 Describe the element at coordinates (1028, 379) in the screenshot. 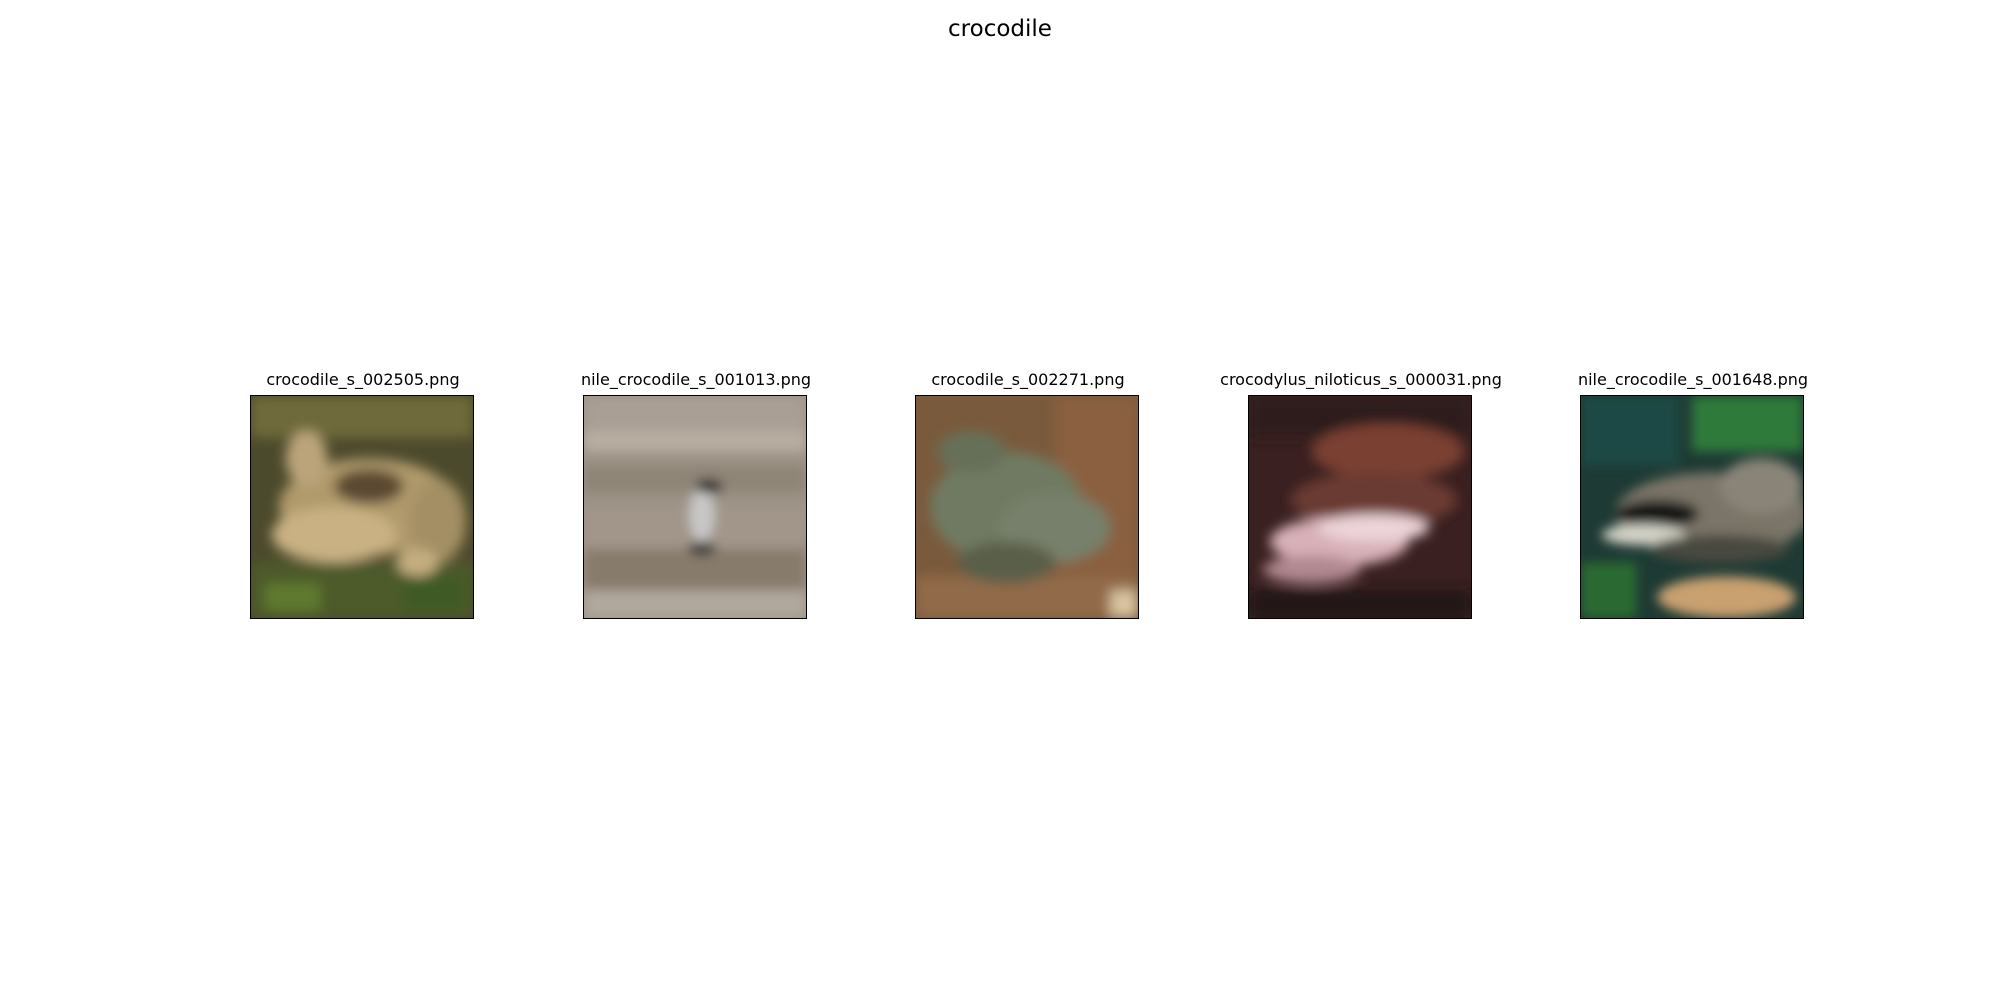

I see `image-caption-3: crocodile_s_002271.png` at that location.